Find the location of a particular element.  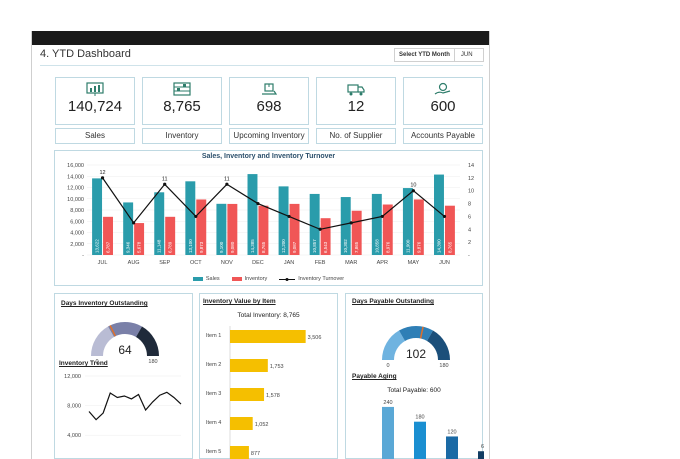

kpi-value: 140,724 is located at coordinates (95, 106).